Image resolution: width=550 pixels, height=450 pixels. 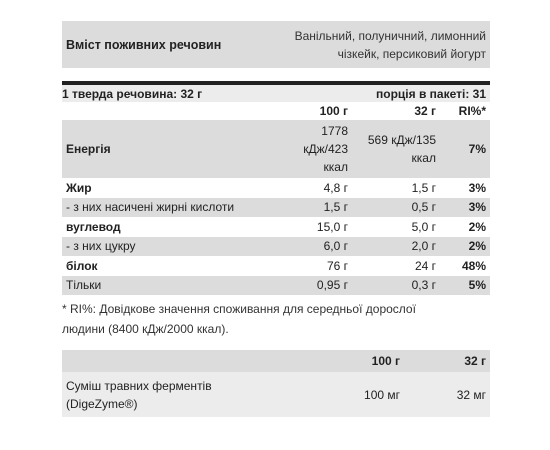 I want to click on energy-100-line-1: 1778, so click(x=334, y=131).